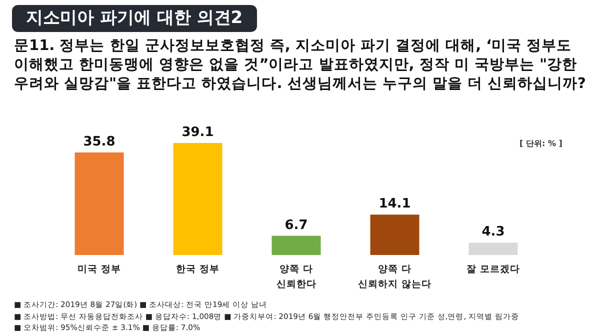 This screenshot has height=336, width=599. I want to click on annotation: [ 단위: % ], so click(541, 143).